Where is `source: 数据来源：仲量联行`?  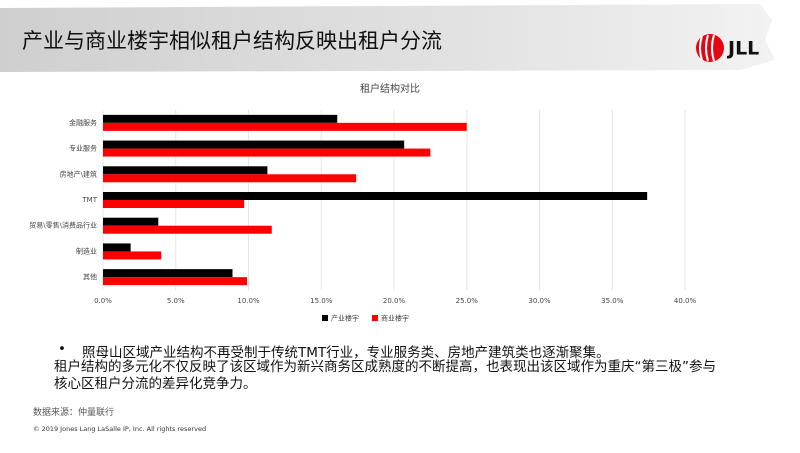 source: 数据来源：仲量联行 is located at coordinates (74, 413).